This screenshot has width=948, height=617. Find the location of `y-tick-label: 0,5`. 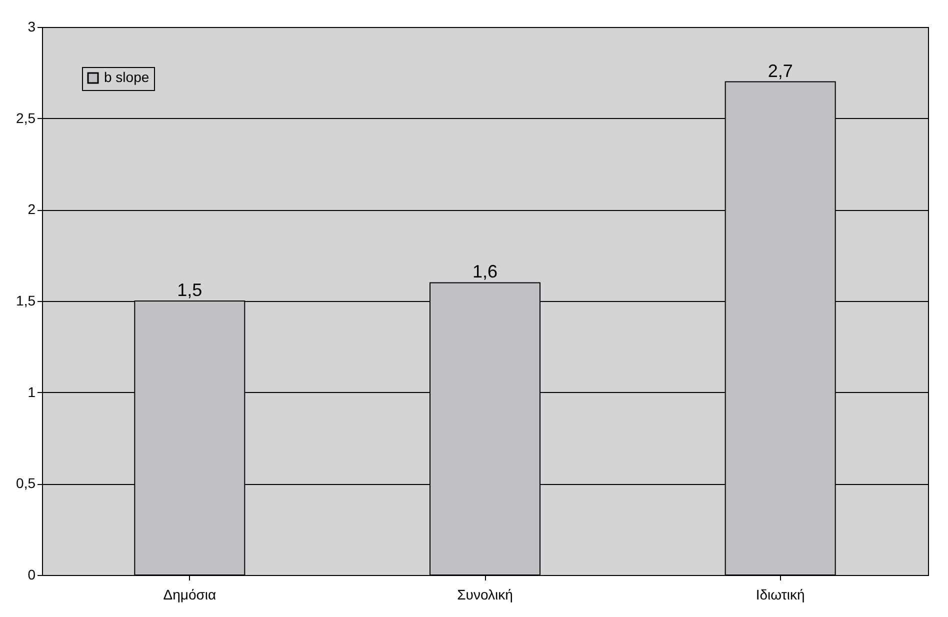

y-tick-label: 0,5 is located at coordinates (26, 483).